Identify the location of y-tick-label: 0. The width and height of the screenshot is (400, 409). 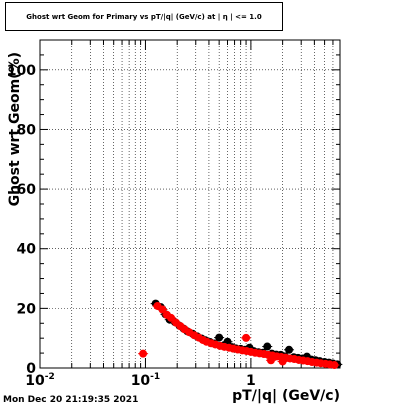
(31, 369).